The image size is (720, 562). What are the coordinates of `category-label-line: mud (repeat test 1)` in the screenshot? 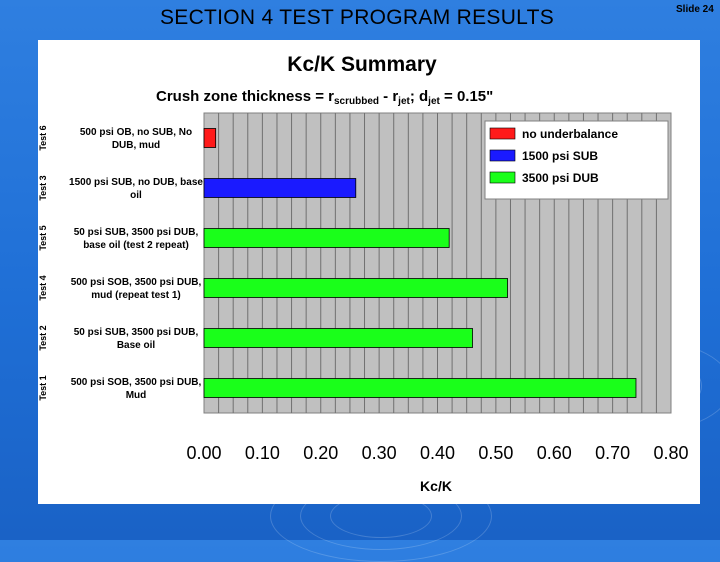 It's located at (135, 295).